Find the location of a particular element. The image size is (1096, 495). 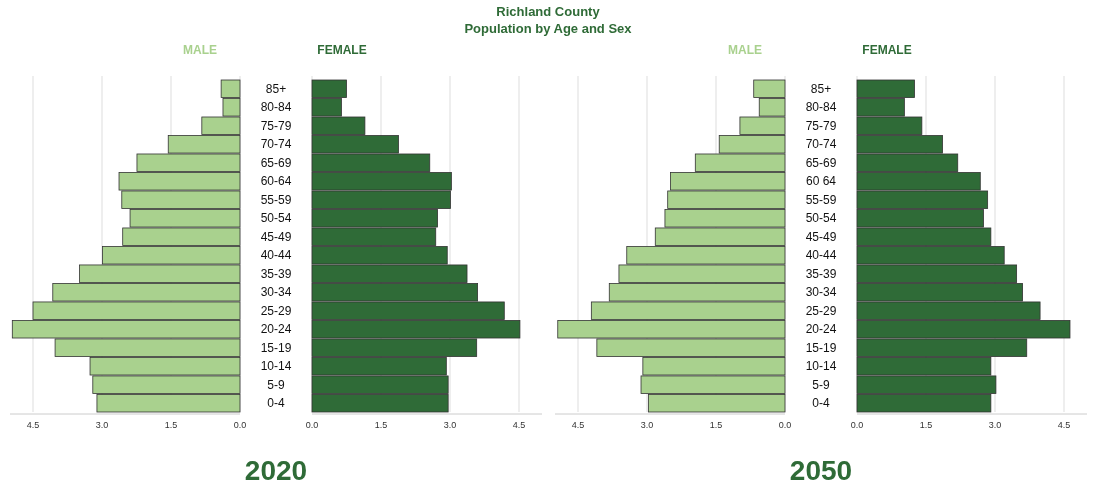

text: Population by Age and Sex is located at coordinates (548, 28).